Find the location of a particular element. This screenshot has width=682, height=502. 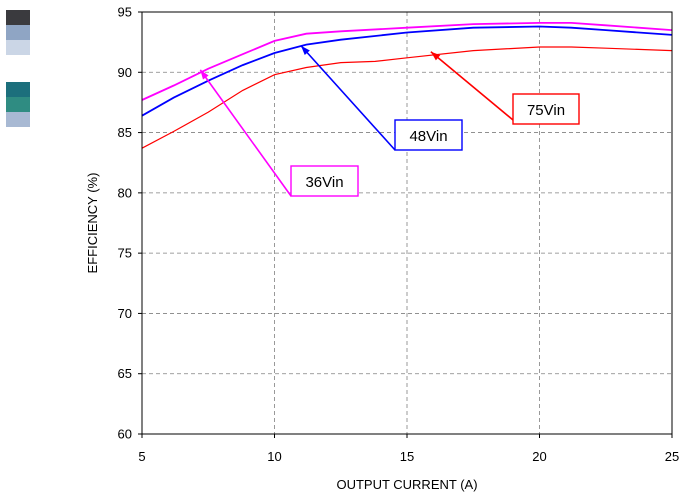

x-tick-label: 10 is located at coordinates (274, 456).